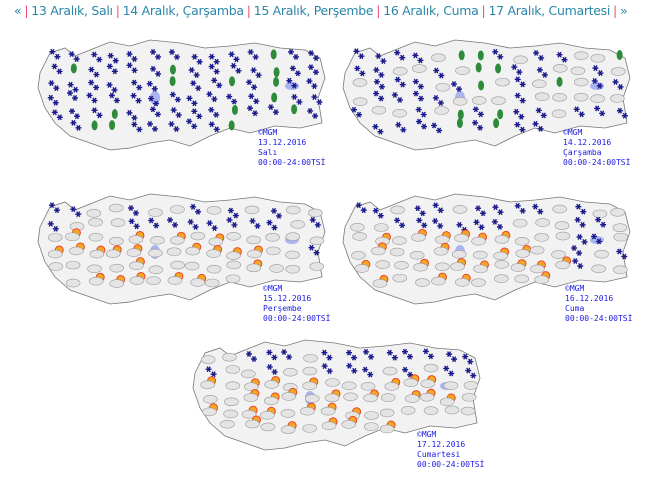 Image resolution: width=648 pixels, height=484 pixels. What do you see at coordinates (431, 10) in the screenshot?
I see `day-link-16: 16 Aralık, Cuma` at bounding box center [431, 10].